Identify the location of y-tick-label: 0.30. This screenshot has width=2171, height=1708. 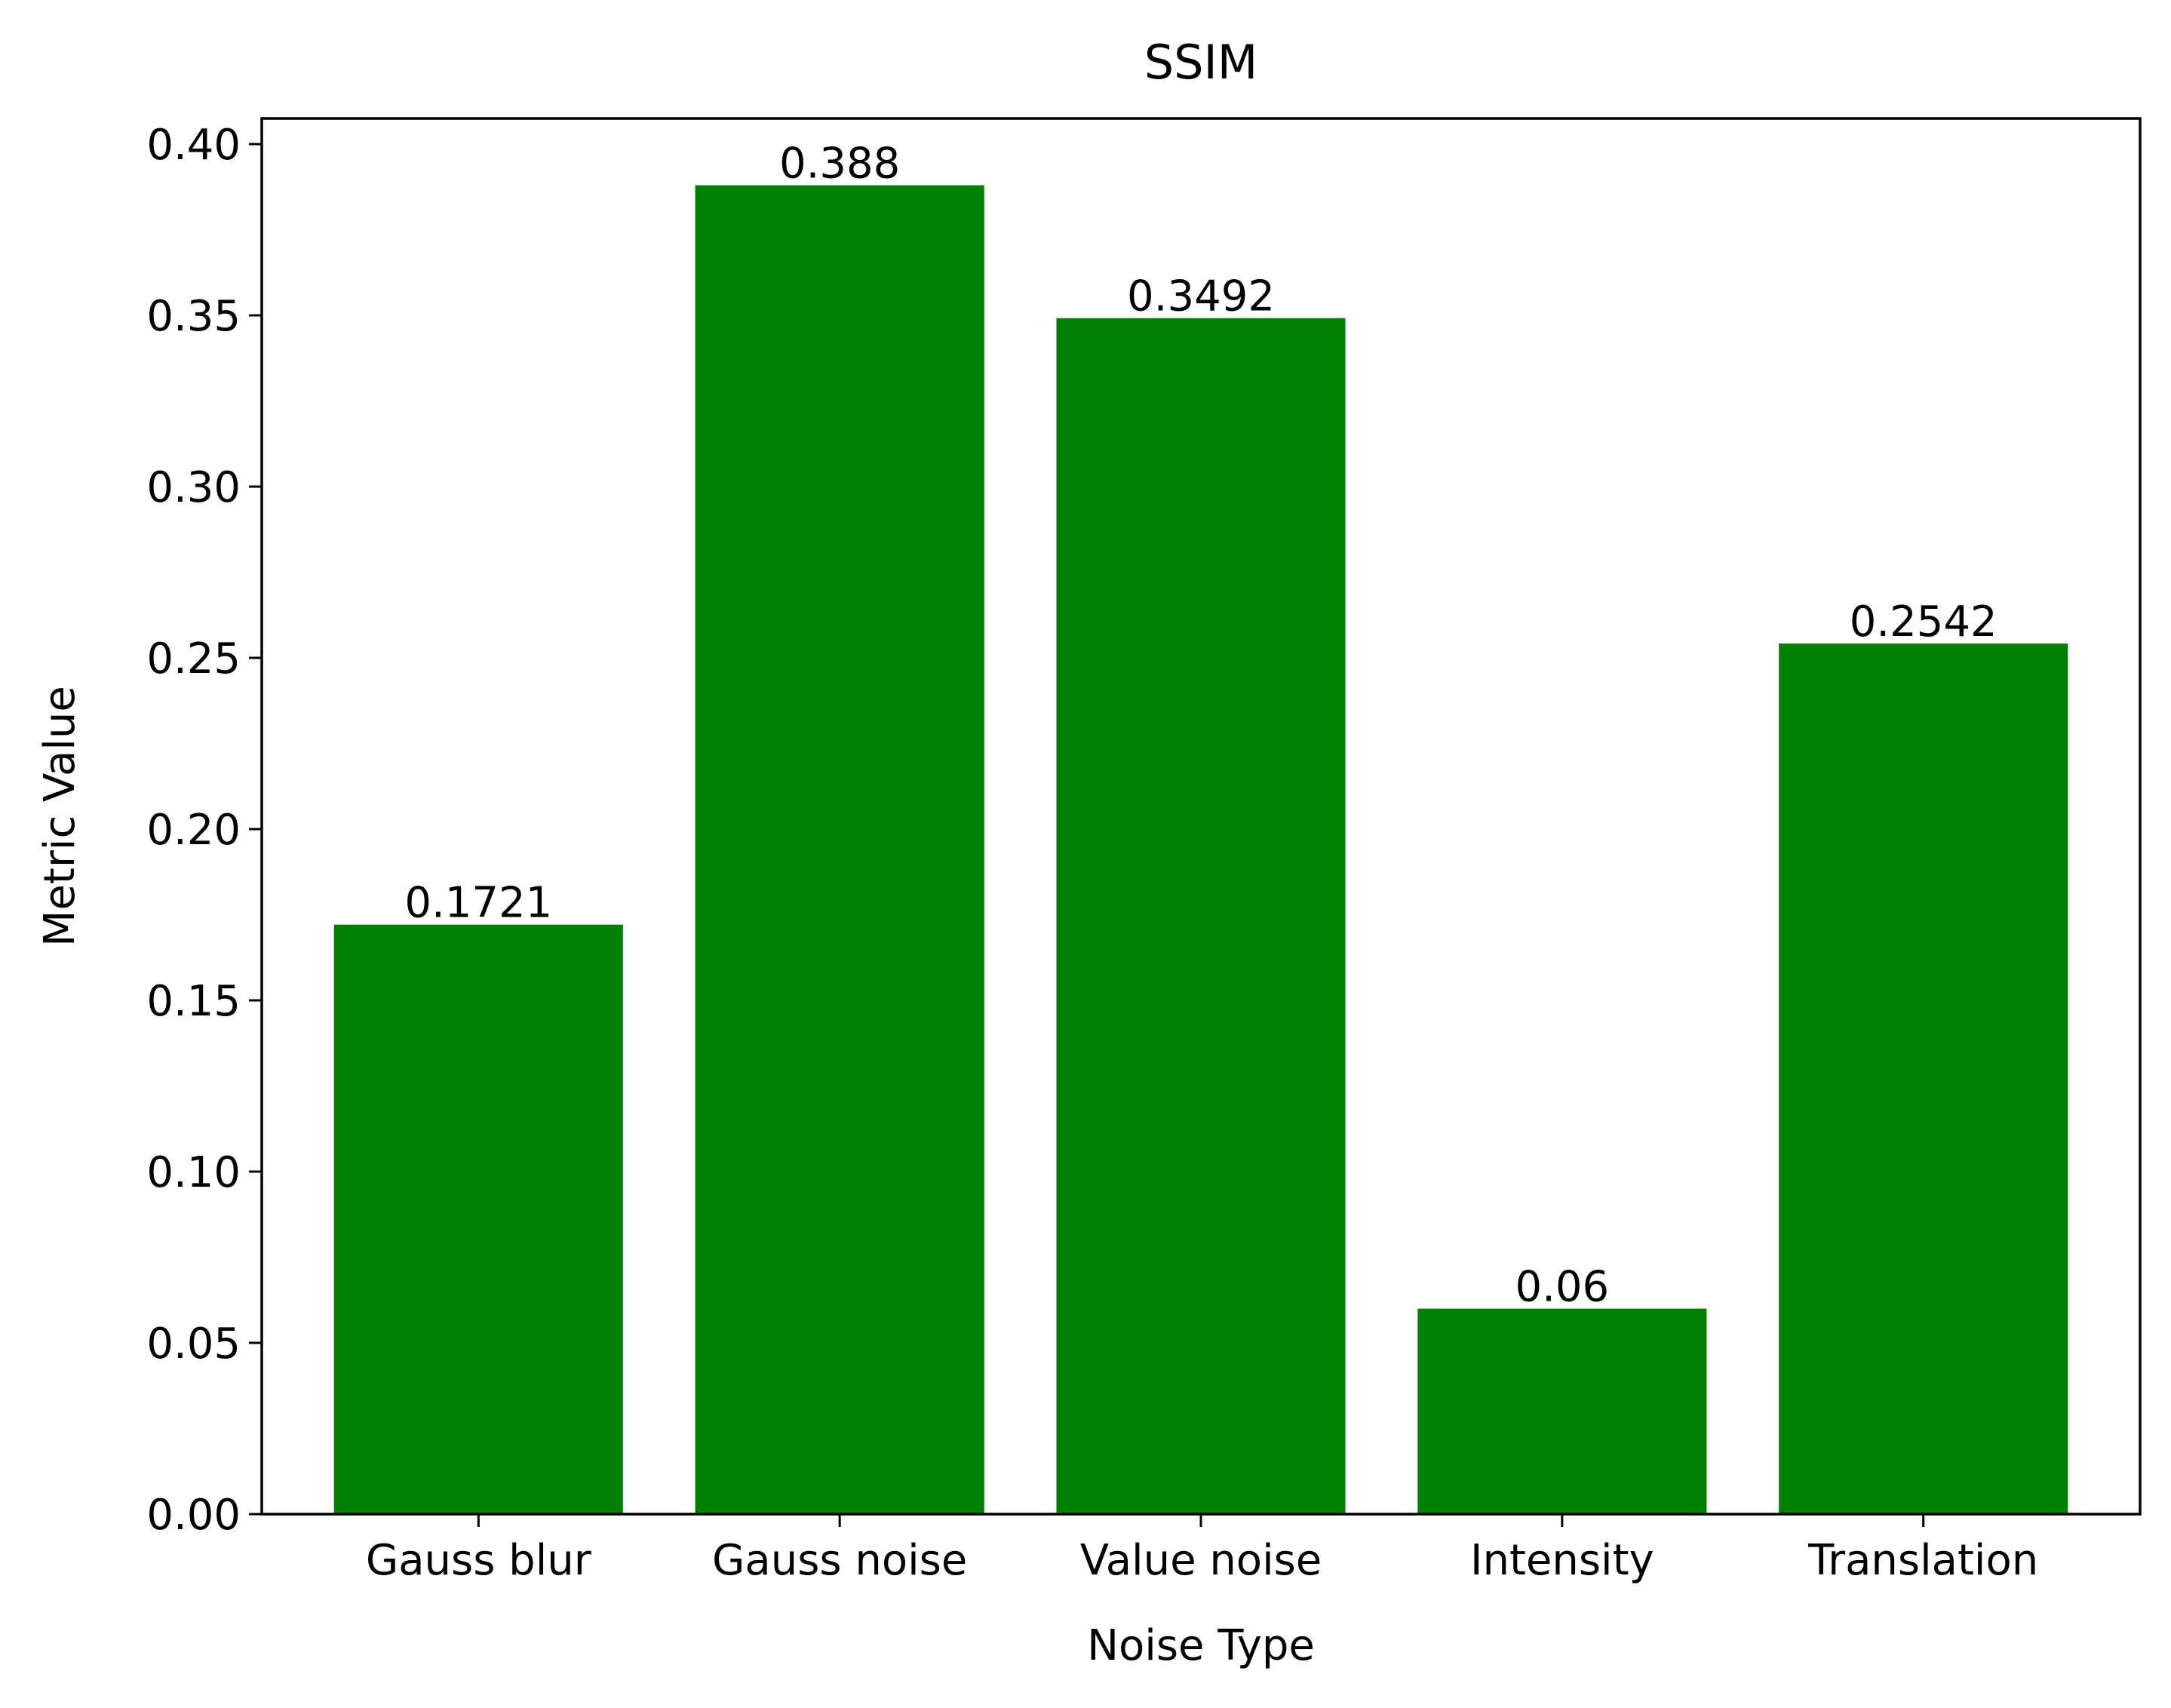
(193, 487).